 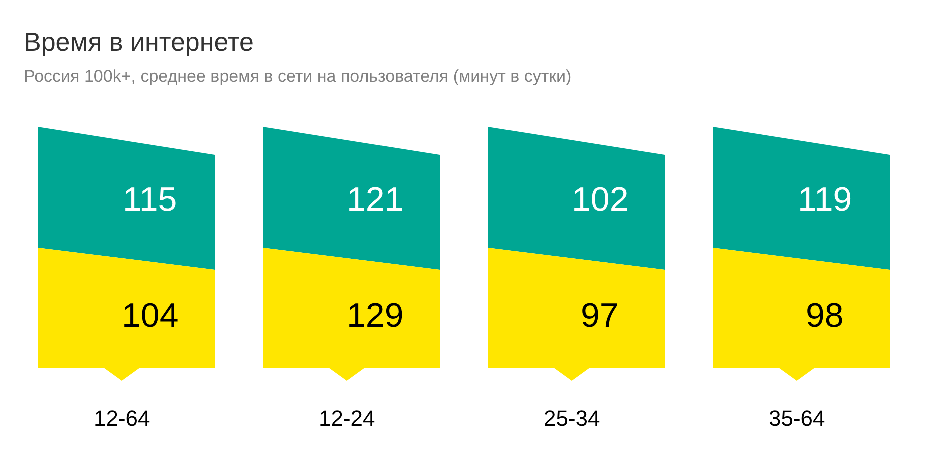 I want to click on data-label: 98, so click(x=825, y=316).